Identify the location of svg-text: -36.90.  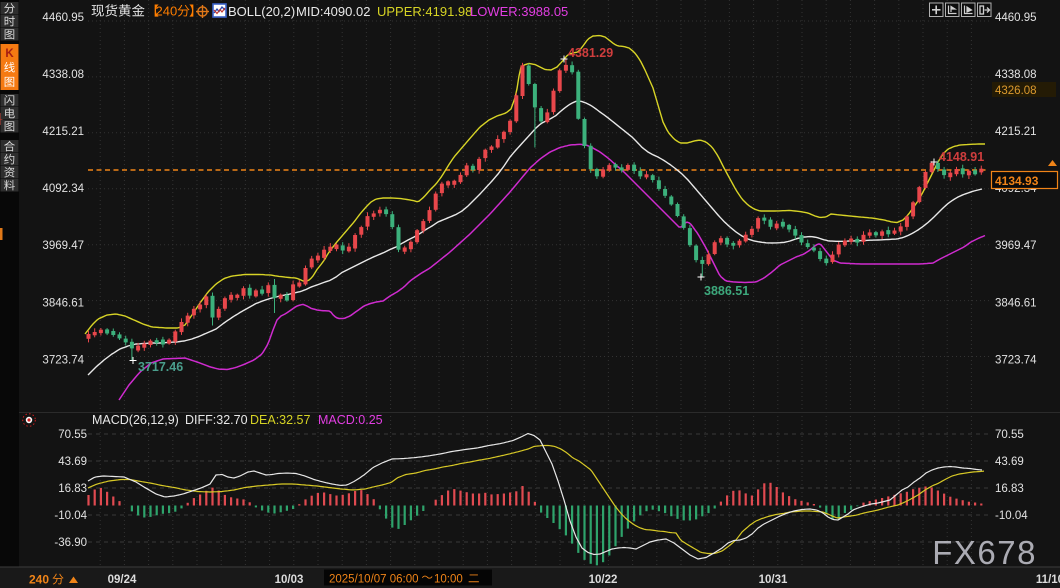
(70, 543).